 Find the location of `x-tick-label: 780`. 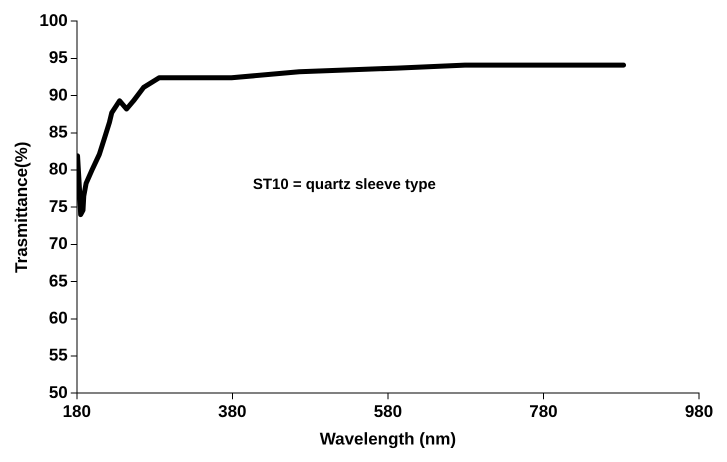

x-tick-label: 780 is located at coordinates (543, 412).